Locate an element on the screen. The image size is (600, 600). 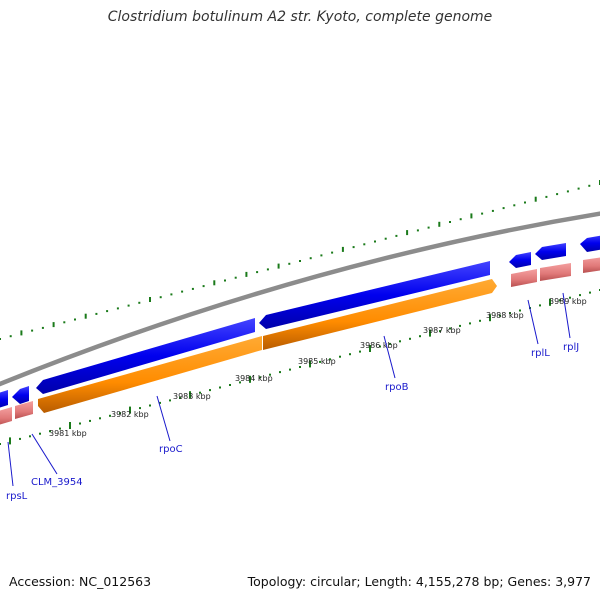
gene-label-rpsL: rpsL is located at coordinates (17, 496).